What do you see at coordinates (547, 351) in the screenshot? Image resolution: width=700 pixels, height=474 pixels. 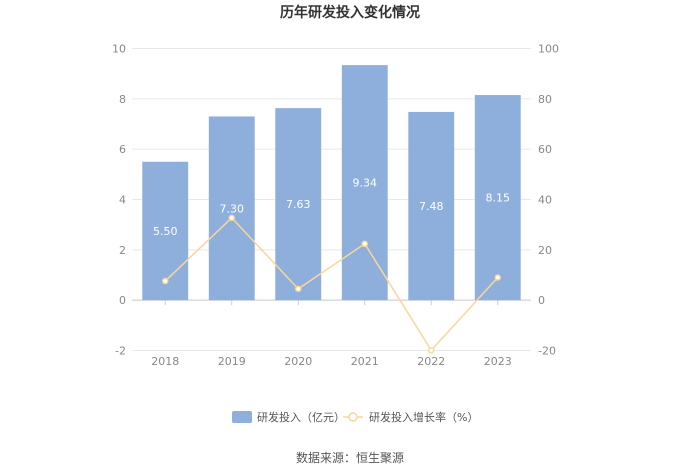 I see `y-right-tick-label: -20` at bounding box center [547, 351].